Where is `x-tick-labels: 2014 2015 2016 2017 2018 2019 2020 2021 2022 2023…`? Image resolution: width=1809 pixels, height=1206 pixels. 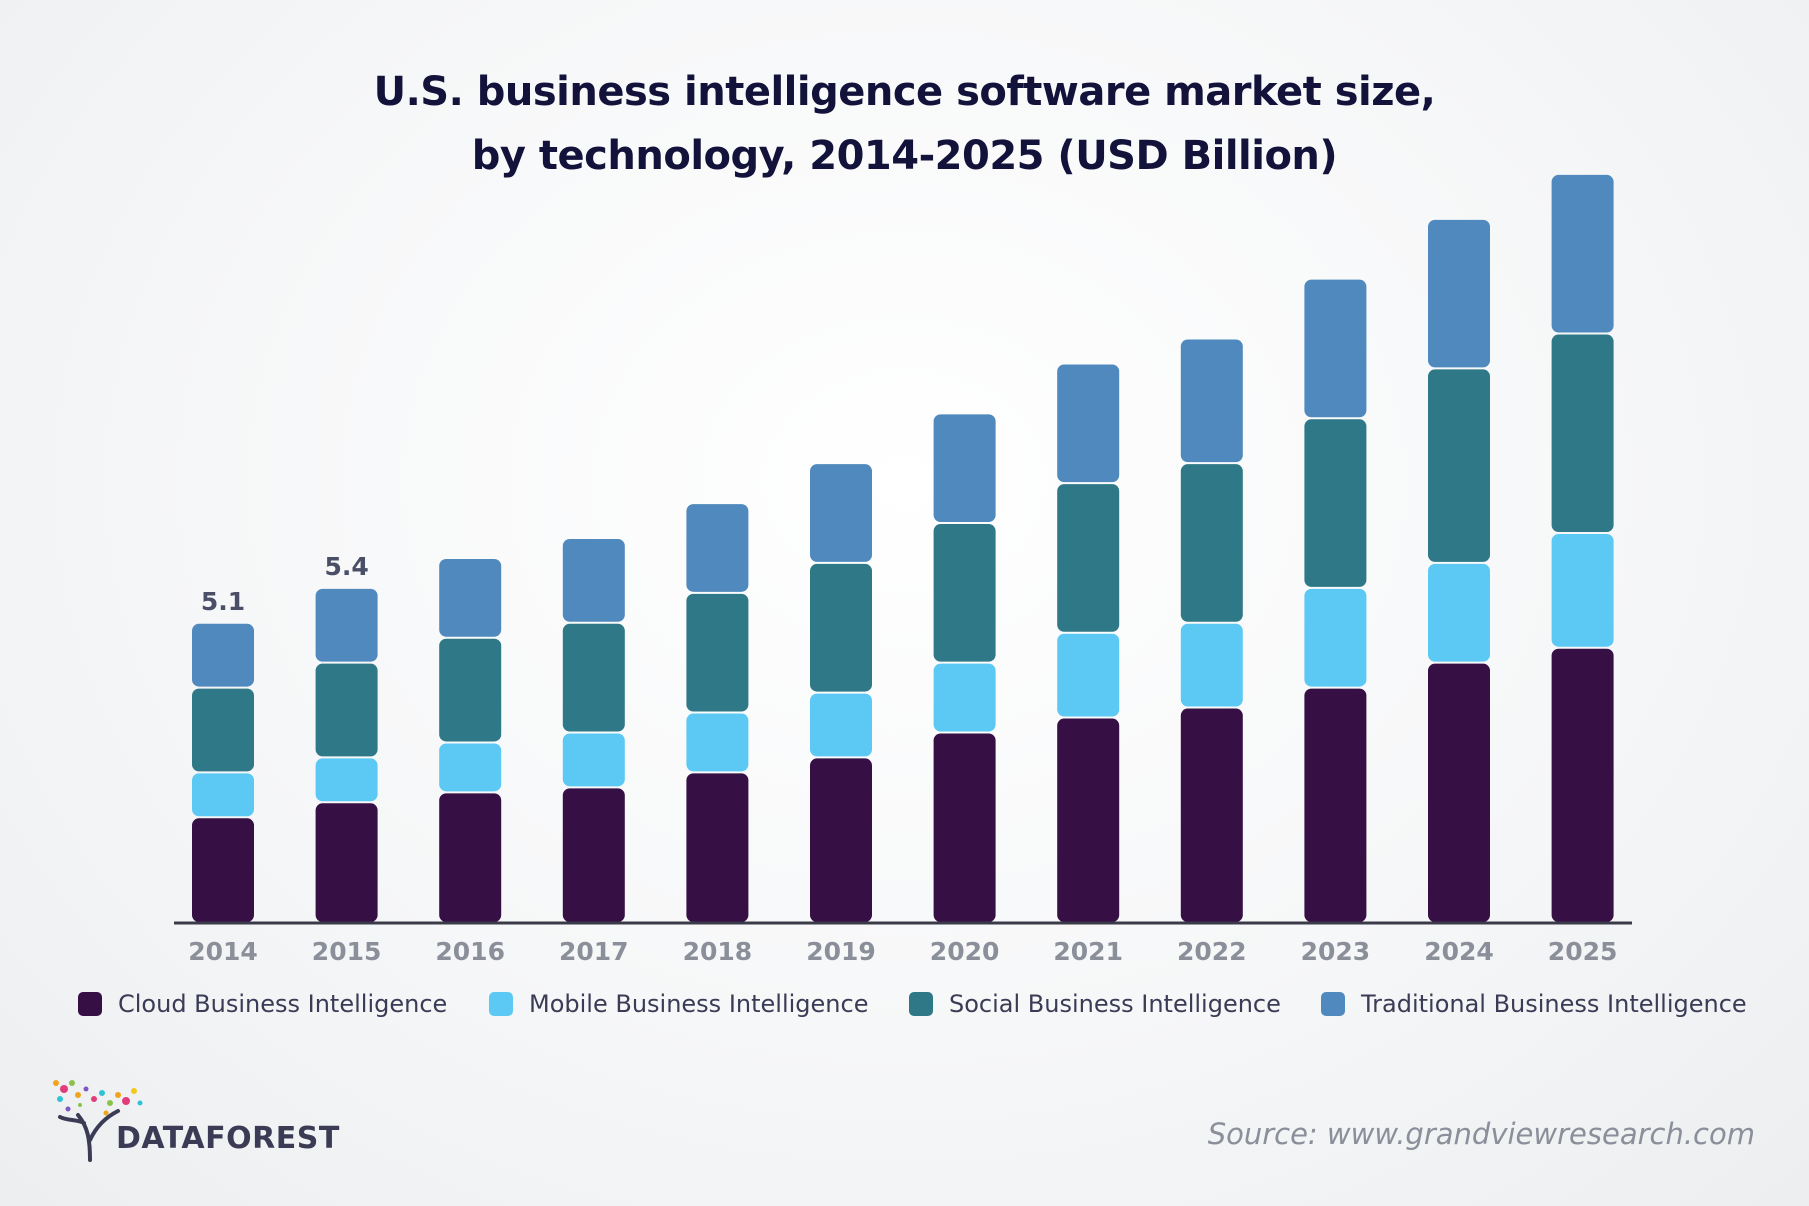 x-tick-labels: 2014 2015 2016 2017 2018 2019 2020 2021 2022 2023… is located at coordinates (902, 951).